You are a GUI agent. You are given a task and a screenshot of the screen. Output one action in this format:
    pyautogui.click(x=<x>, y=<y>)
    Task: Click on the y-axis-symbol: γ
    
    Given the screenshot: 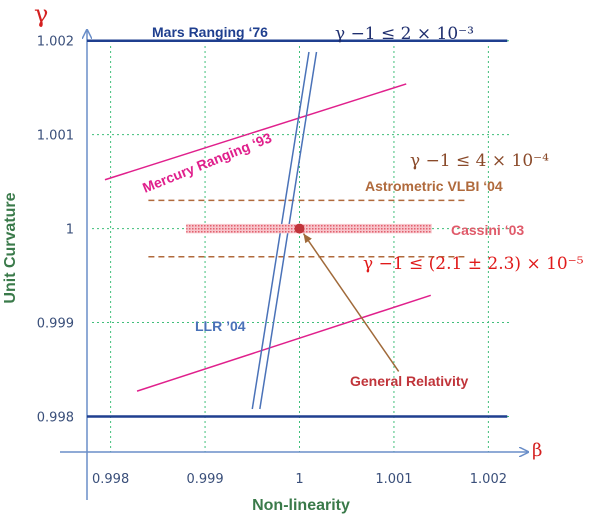 What is the action you would take?
    pyautogui.click(x=41, y=14)
    